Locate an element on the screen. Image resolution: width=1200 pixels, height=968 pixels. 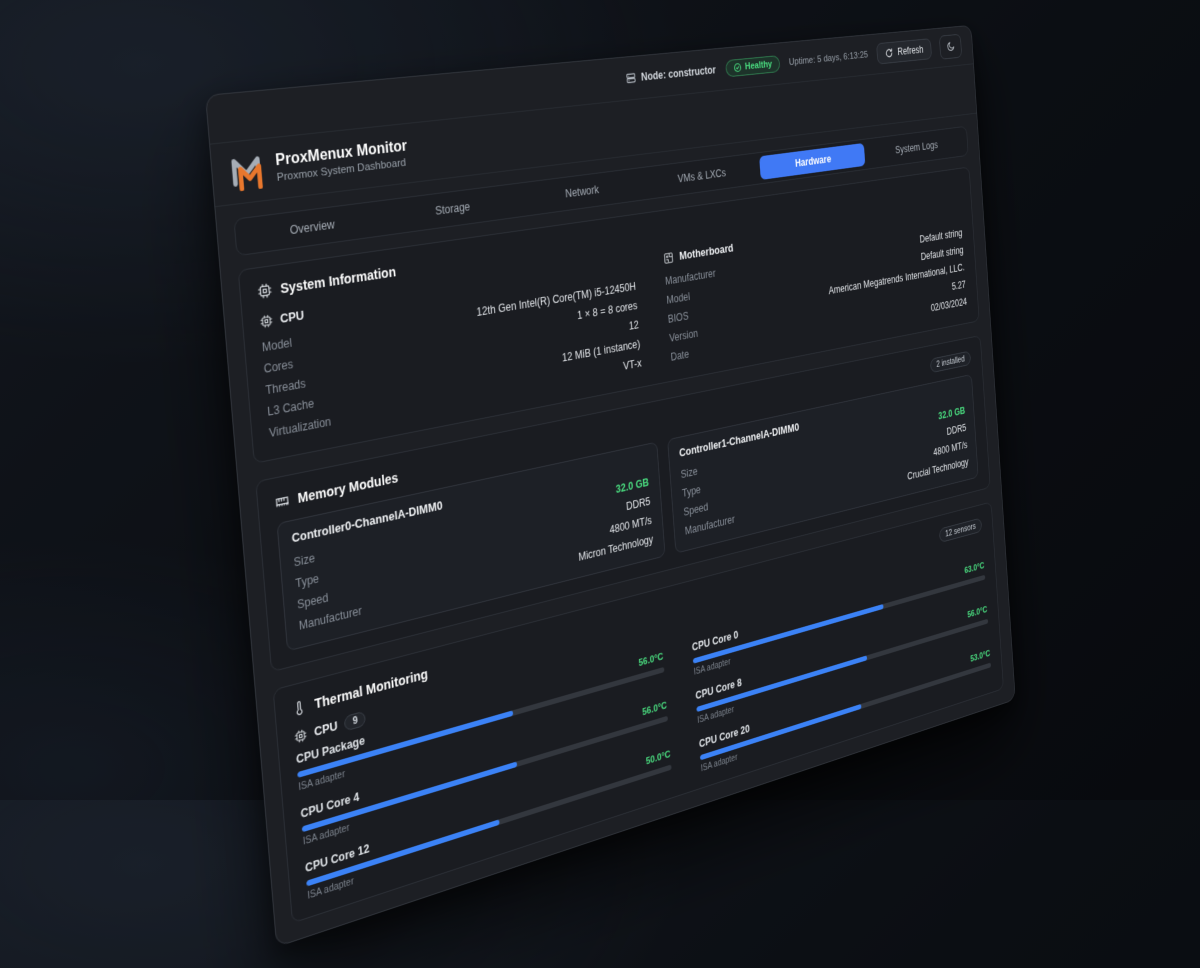
thermal-group-count: 9 is located at coordinates (355, 721).